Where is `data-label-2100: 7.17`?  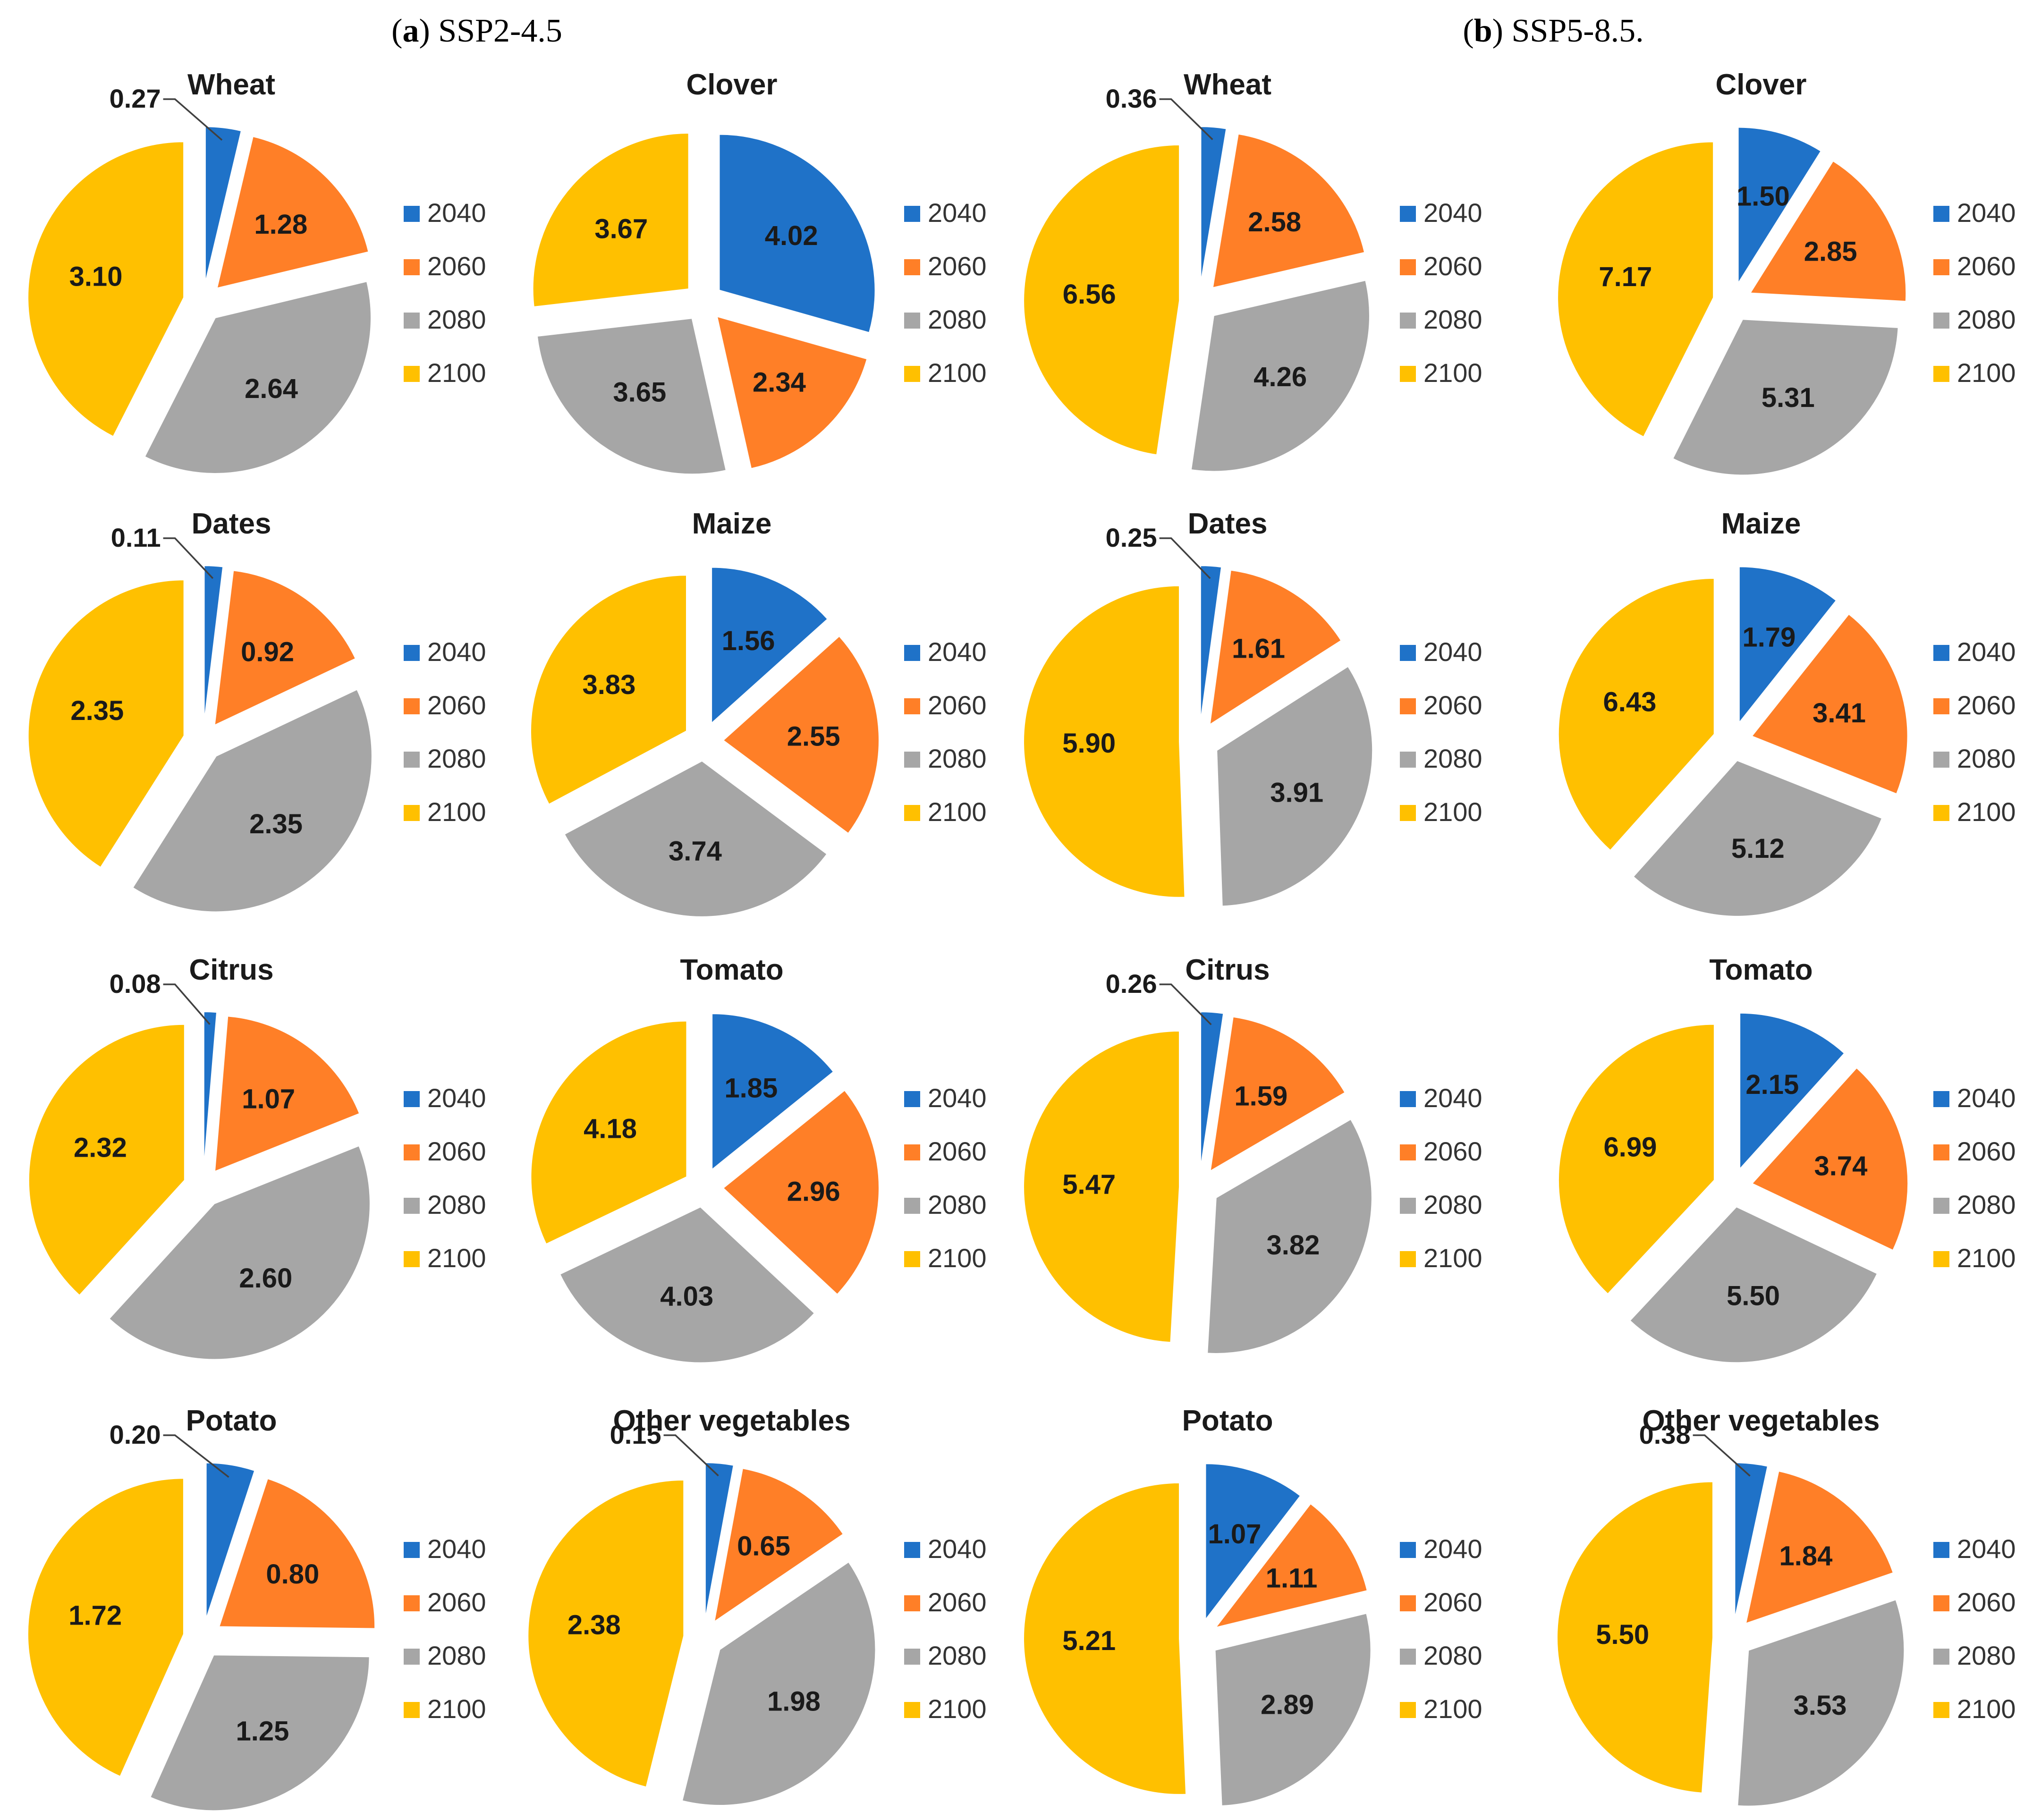 data-label-2100: 7.17 is located at coordinates (1625, 277).